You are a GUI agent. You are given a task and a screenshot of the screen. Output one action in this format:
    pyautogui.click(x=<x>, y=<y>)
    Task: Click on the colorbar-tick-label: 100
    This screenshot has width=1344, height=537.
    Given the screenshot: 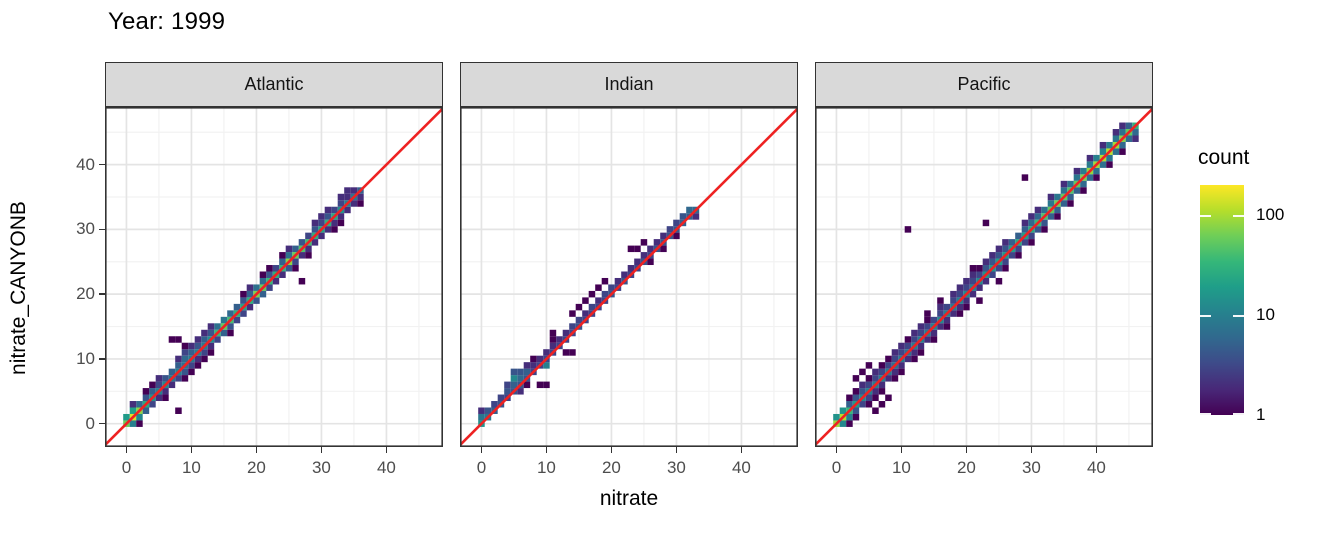 What is the action you would take?
    pyautogui.click(x=1270, y=215)
    